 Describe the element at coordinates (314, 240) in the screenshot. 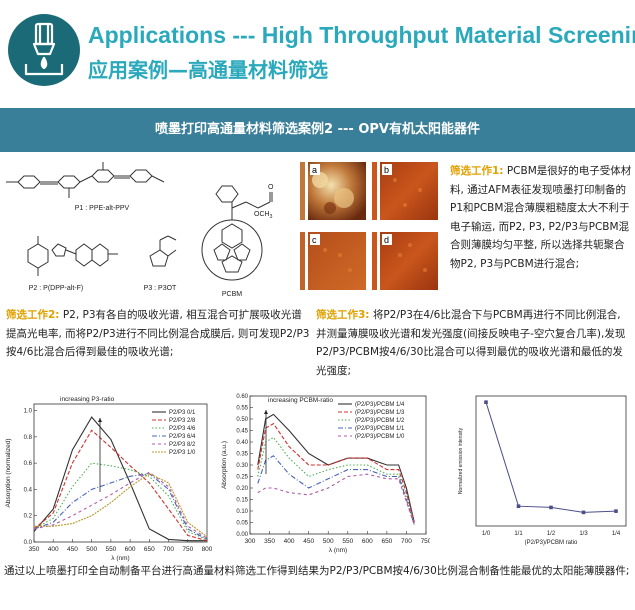

I see `afm-label-c: c` at that location.